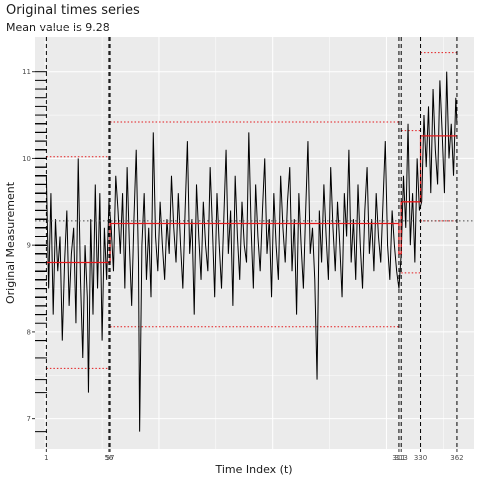 The image size is (480, 480). Describe the element at coordinates (41, 252) in the screenshot. I see `rug-marks` at that location.